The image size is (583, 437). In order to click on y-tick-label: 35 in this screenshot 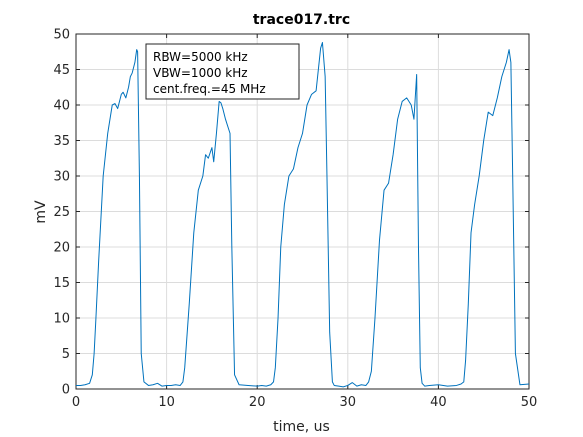, I will do `click(61, 141)`.